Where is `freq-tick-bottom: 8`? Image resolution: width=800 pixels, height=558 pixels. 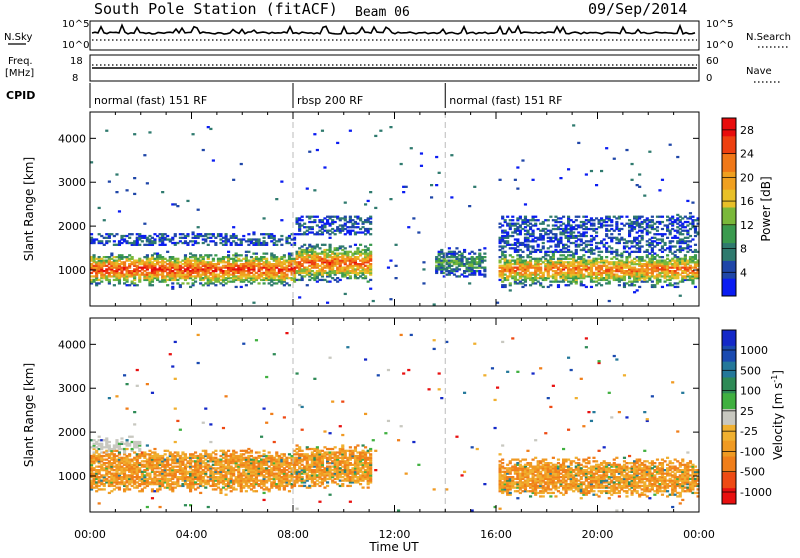
freq-tick-bottom: 8 is located at coordinates (75, 78).